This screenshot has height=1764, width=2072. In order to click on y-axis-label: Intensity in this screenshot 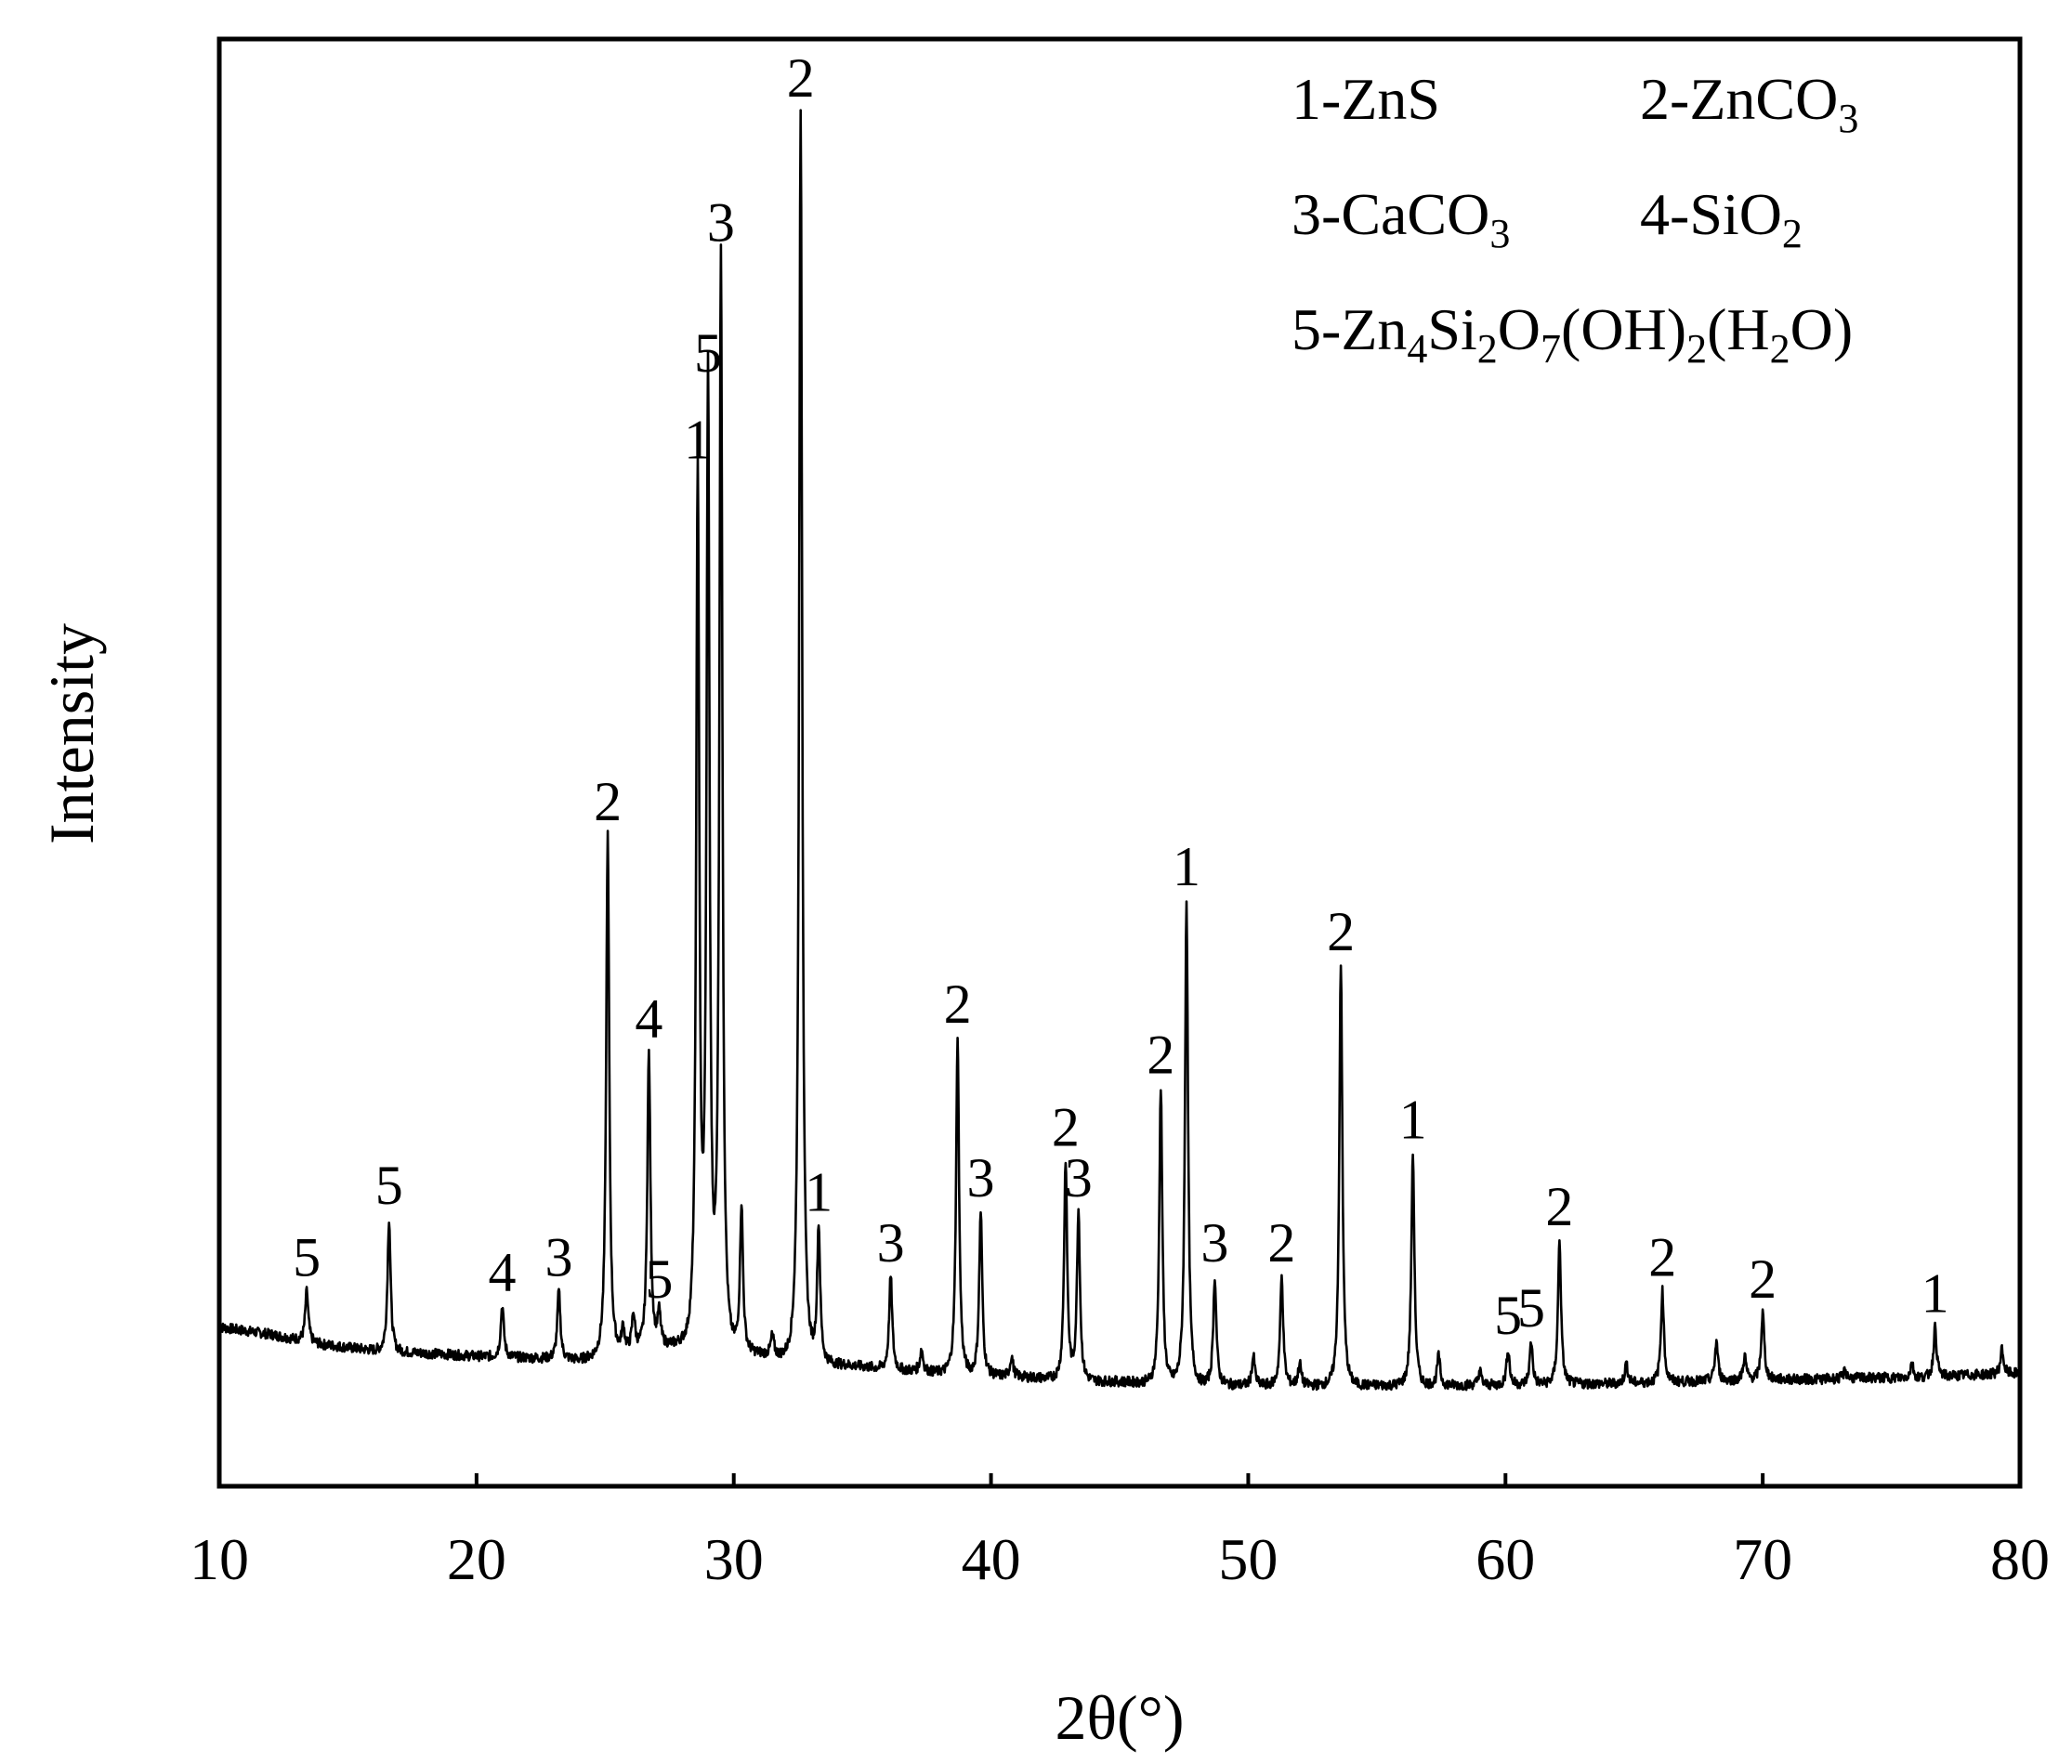, I will do `click(71, 733)`.